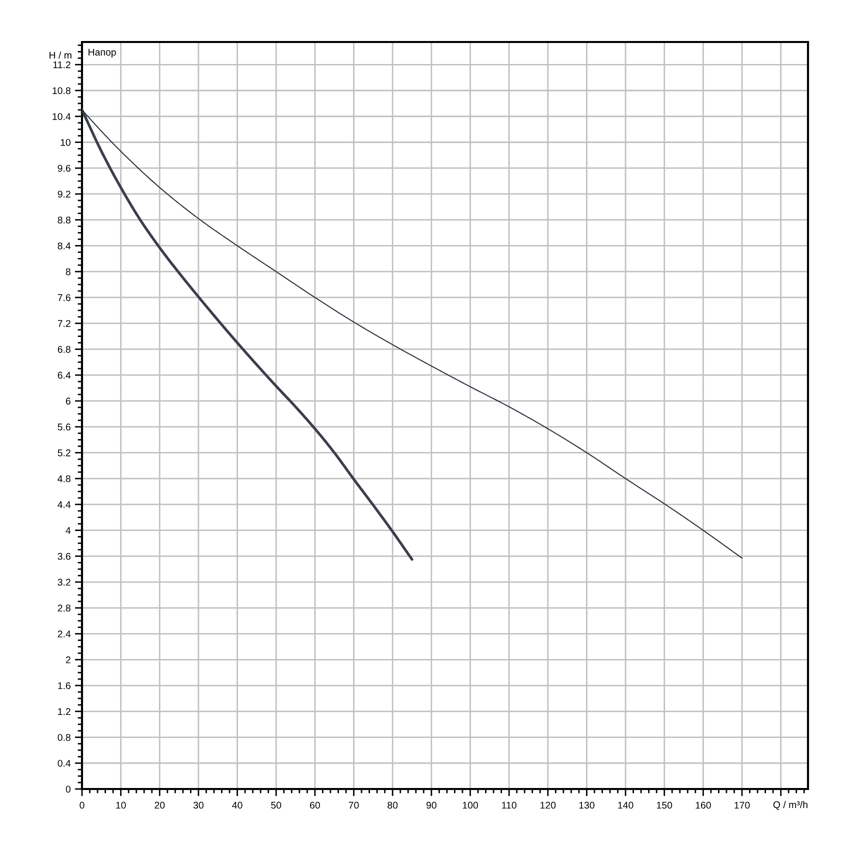 The height and width of the screenshot is (850, 850). Describe the element at coordinates (64, 556) in the screenshot. I see `y-tick-label: 3.6` at that location.